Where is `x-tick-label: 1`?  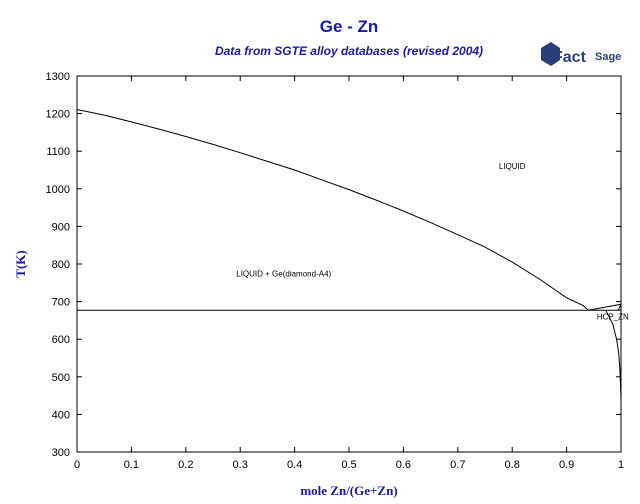
x-tick-label: 1 is located at coordinates (621, 465).